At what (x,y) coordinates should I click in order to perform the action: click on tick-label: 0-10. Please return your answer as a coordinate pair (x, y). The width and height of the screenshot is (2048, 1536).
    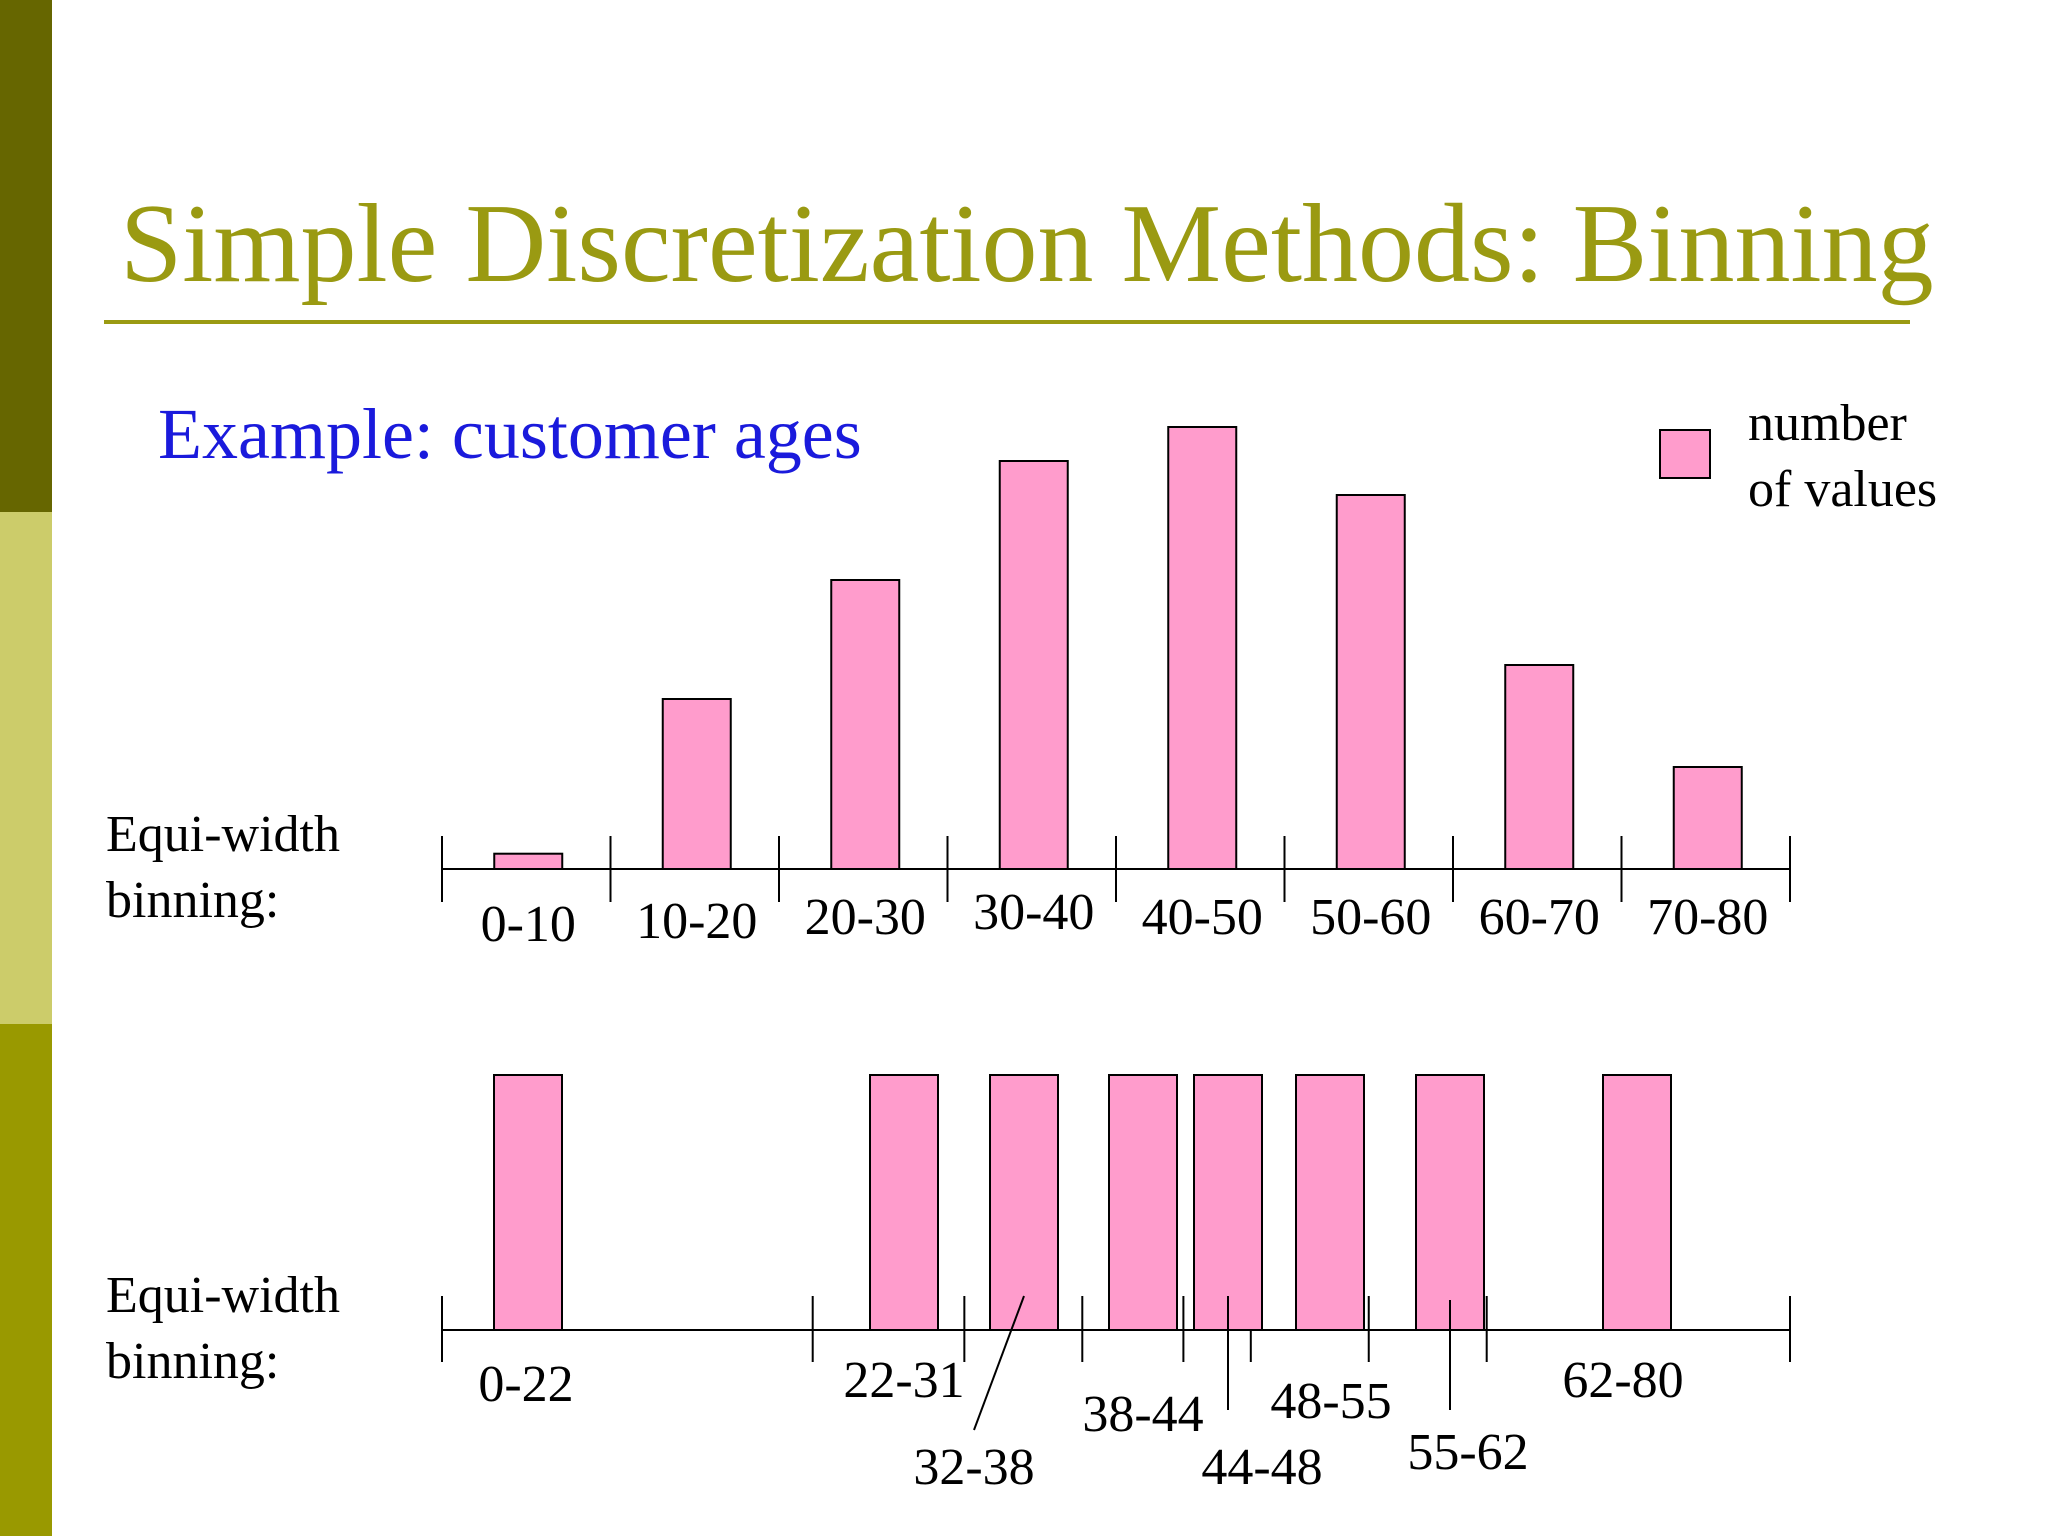
    Looking at the image, I should click on (528, 924).